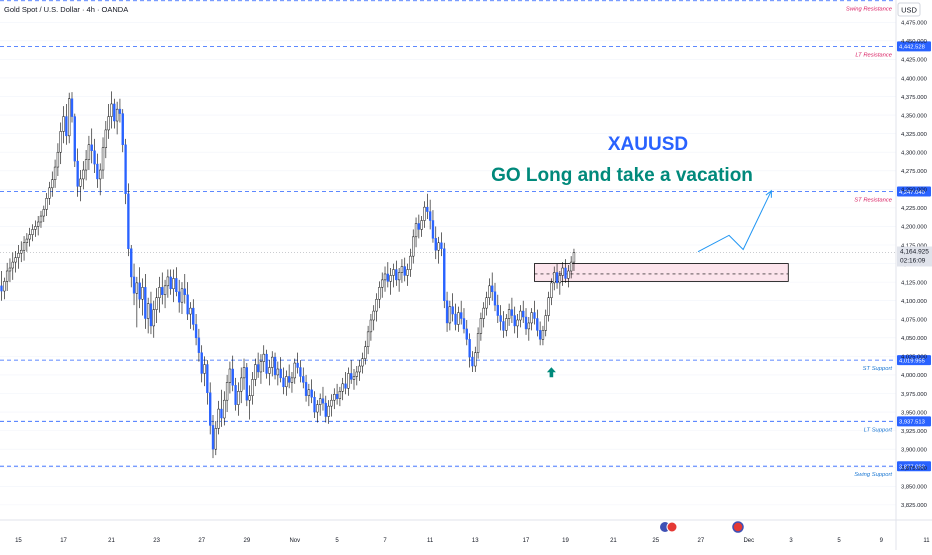 This screenshot has height=555, width=932. I want to click on long-signal-arrow-icon, so click(551, 372).